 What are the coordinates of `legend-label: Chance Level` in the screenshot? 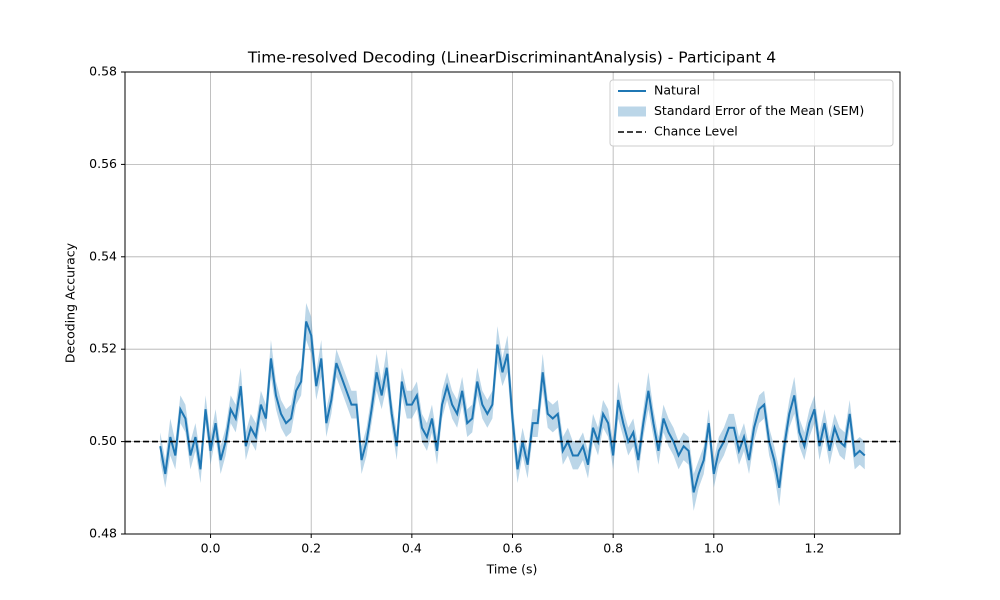 It's located at (696, 131).